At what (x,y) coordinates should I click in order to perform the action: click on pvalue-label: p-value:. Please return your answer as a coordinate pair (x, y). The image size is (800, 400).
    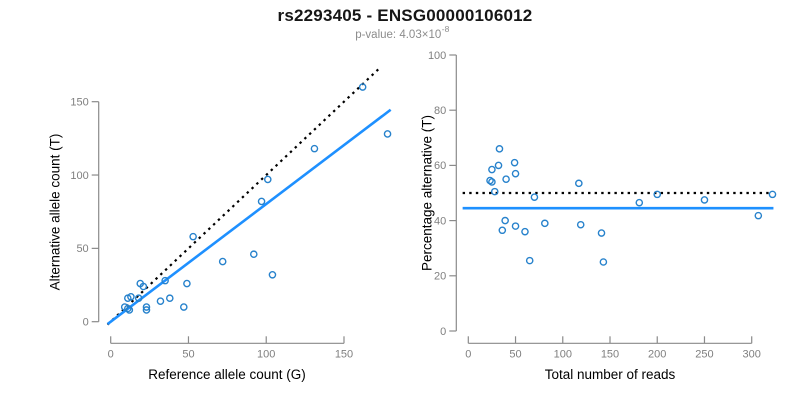
    Looking at the image, I should click on (376, 34).